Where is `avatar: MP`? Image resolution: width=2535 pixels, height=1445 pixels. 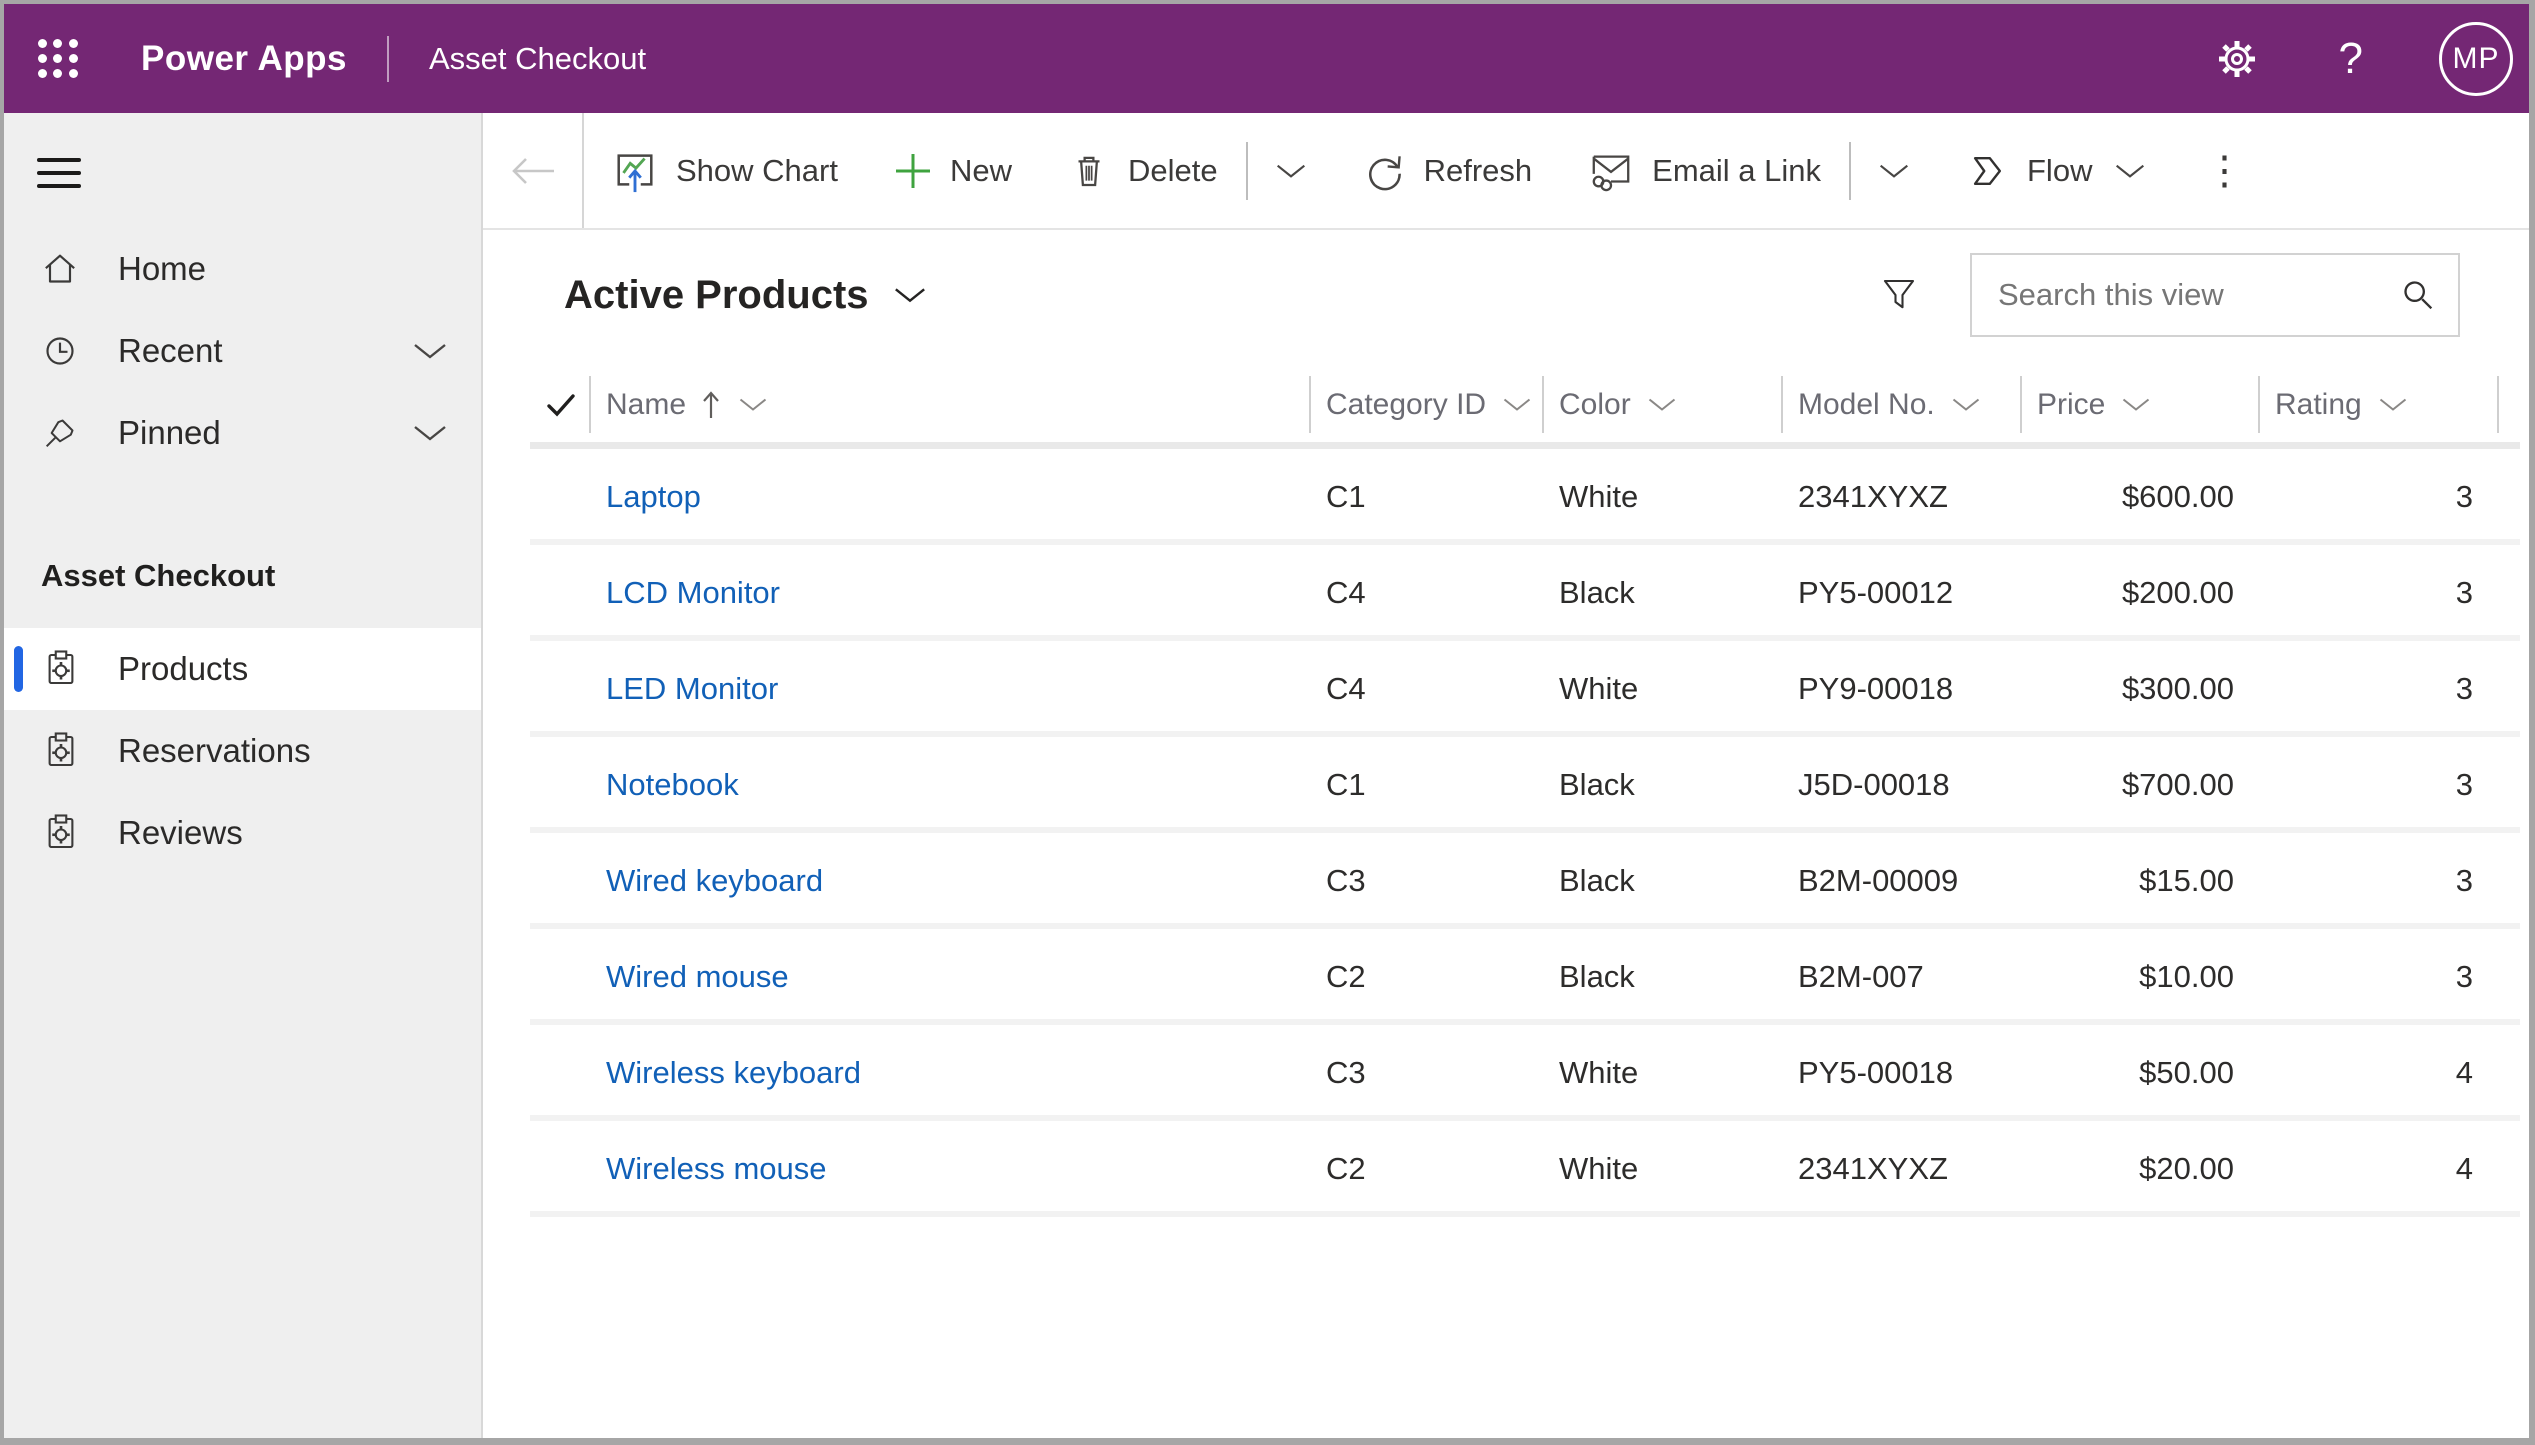 avatar: MP is located at coordinates (2476, 58).